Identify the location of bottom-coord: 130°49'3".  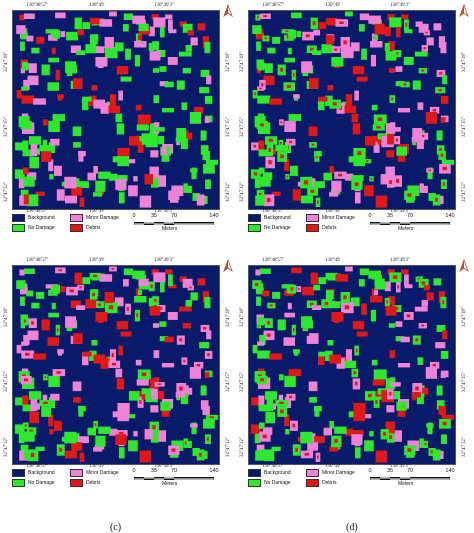
(400, 466).